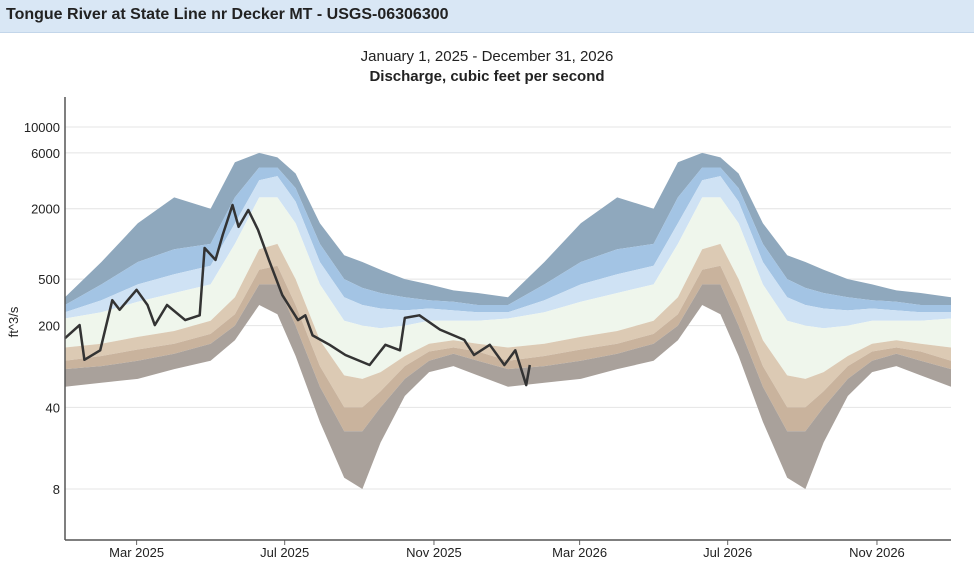  I want to click on x-tick-label: Jul 2026, so click(727, 552).